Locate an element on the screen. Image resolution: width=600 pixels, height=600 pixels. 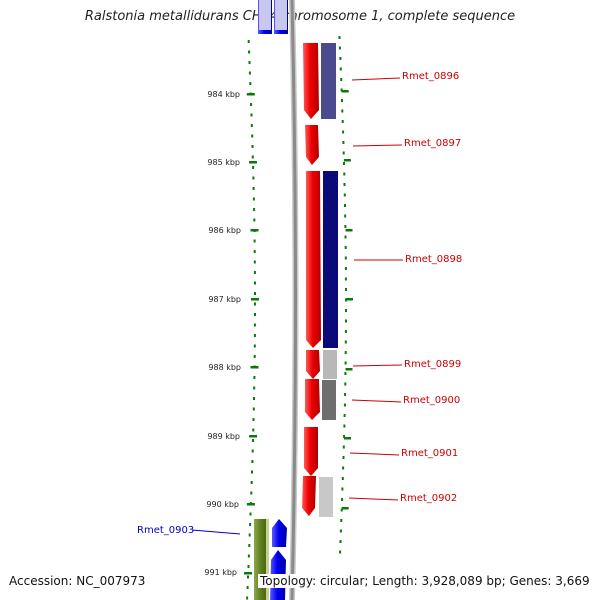
gene-label-rmet-0899: Rmet_0899 is located at coordinates (432, 364).